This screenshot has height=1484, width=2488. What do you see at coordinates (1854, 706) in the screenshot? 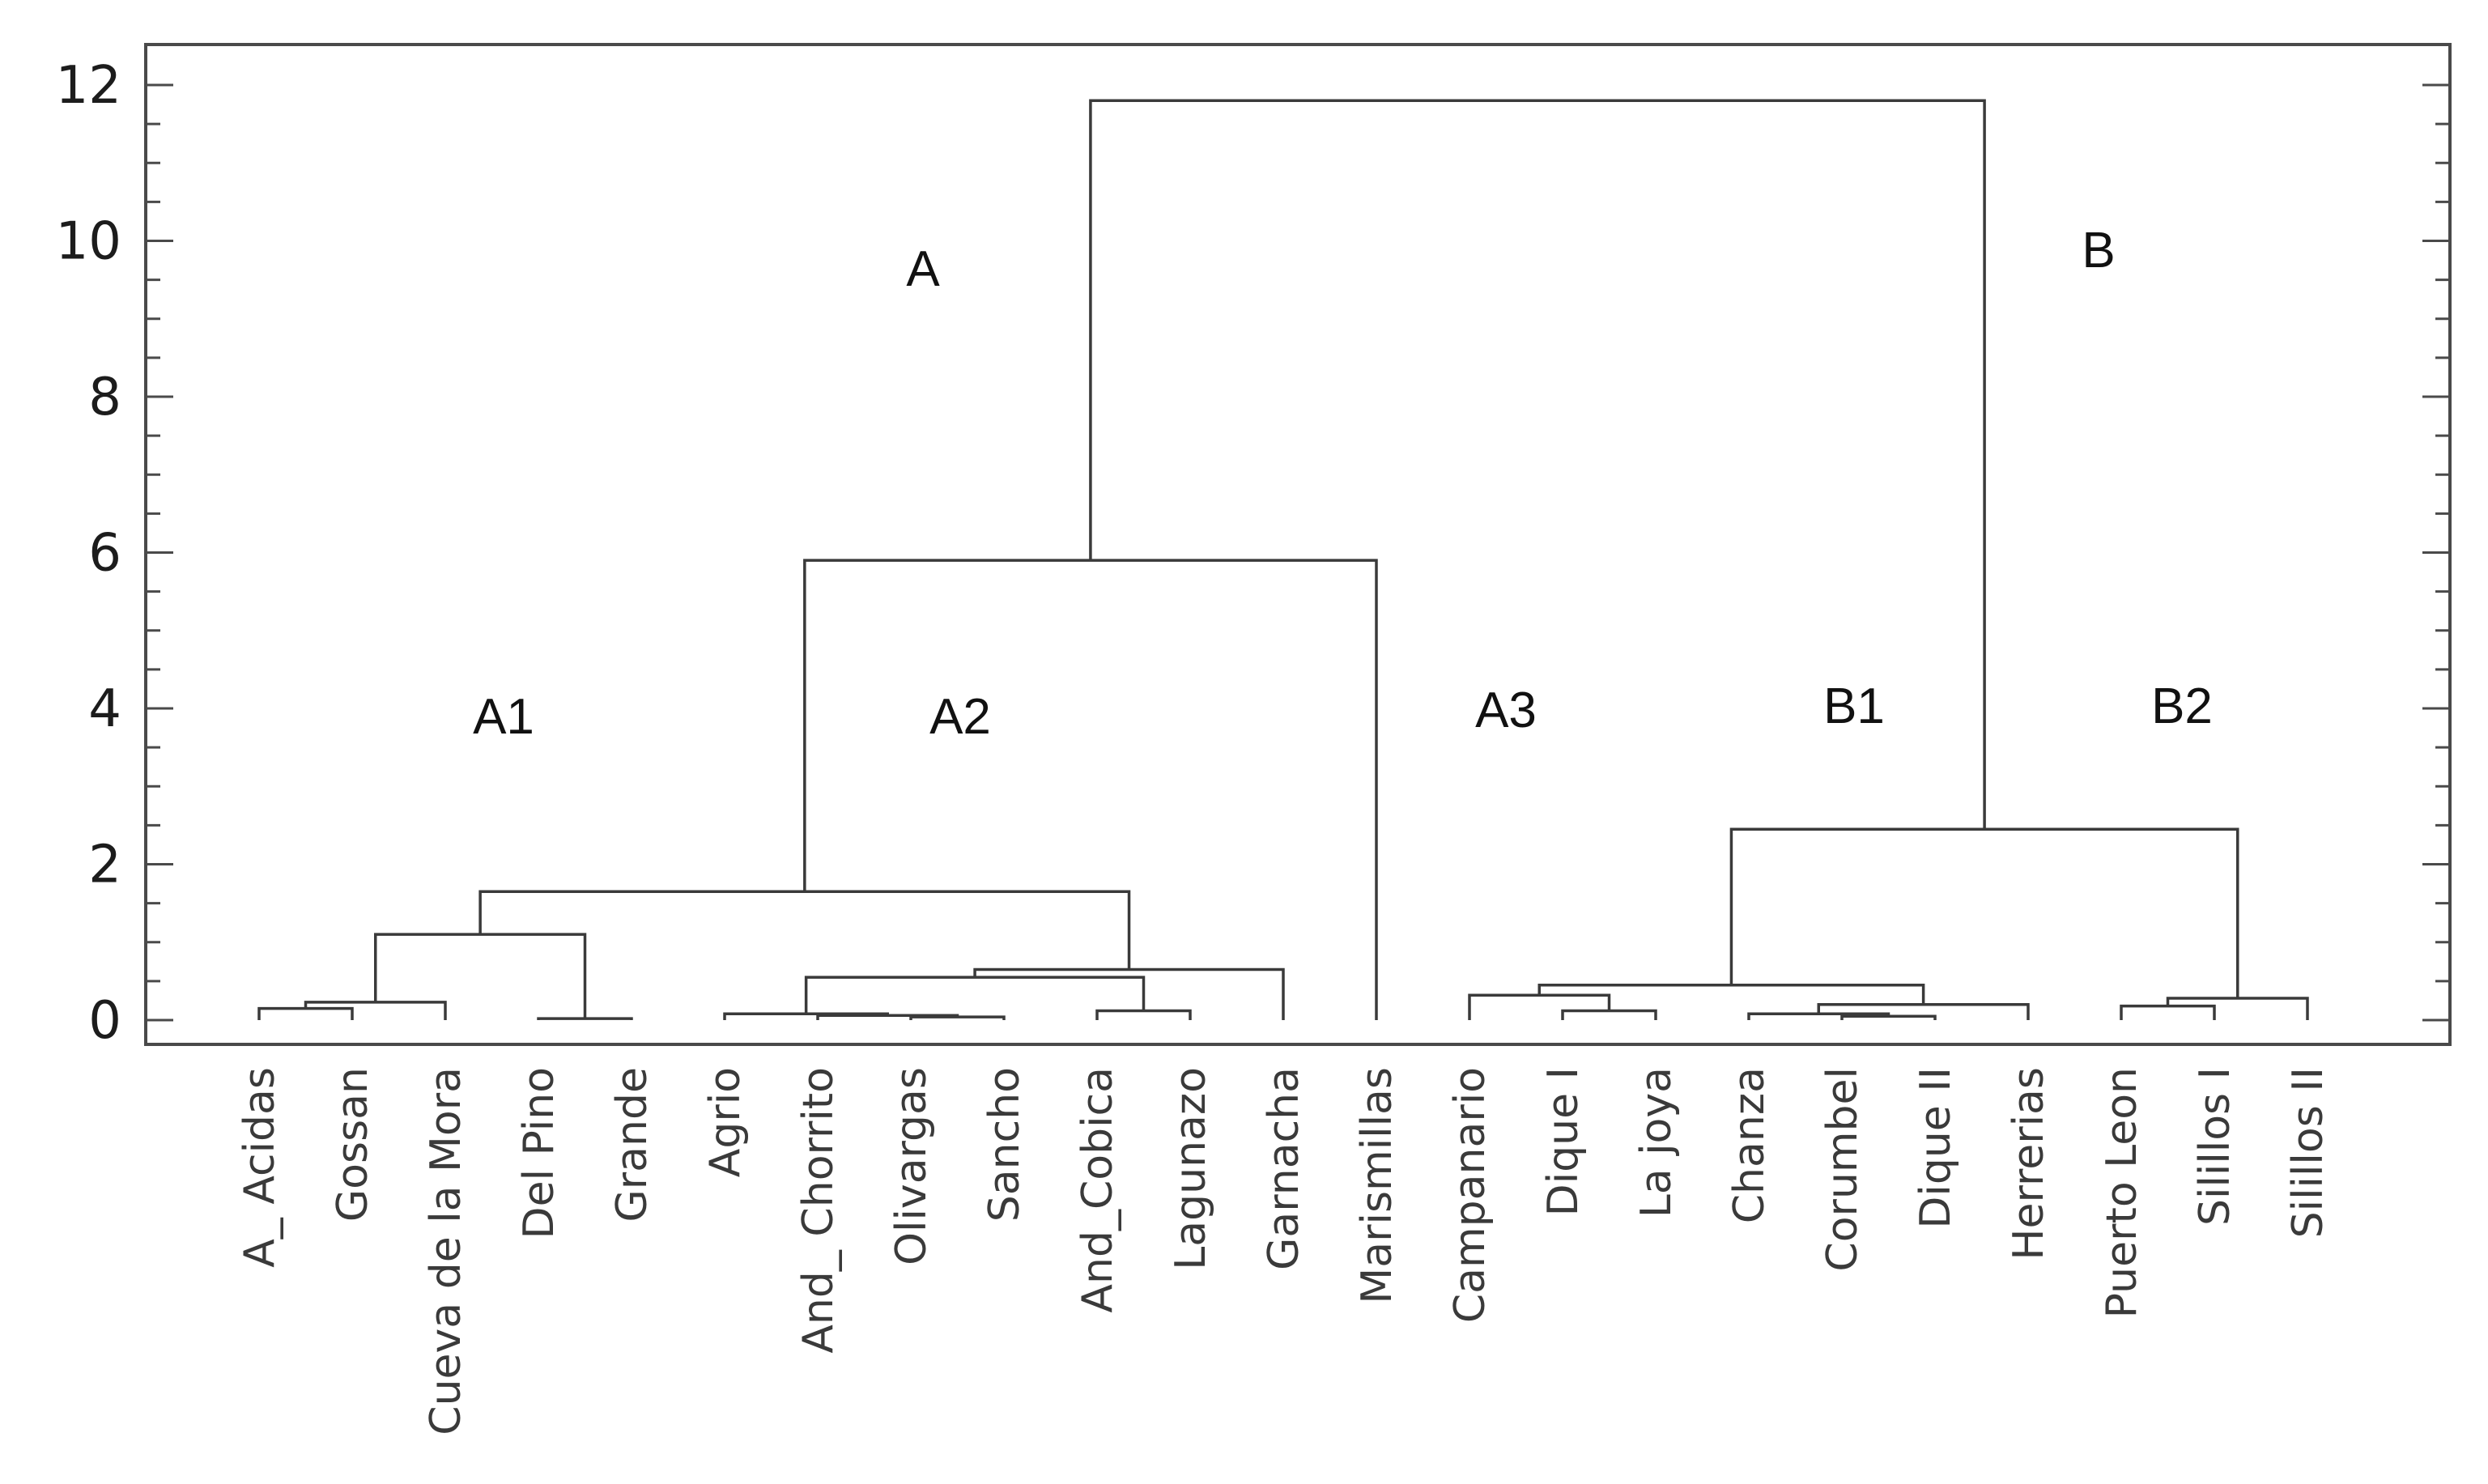
I see `cluster-label-b1: B1` at bounding box center [1854, 706].